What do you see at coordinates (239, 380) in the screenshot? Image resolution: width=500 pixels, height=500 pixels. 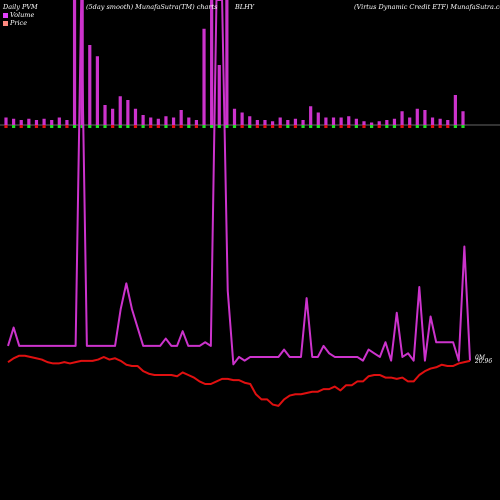 I see `price-series-line` at bounding box center [239, 380].